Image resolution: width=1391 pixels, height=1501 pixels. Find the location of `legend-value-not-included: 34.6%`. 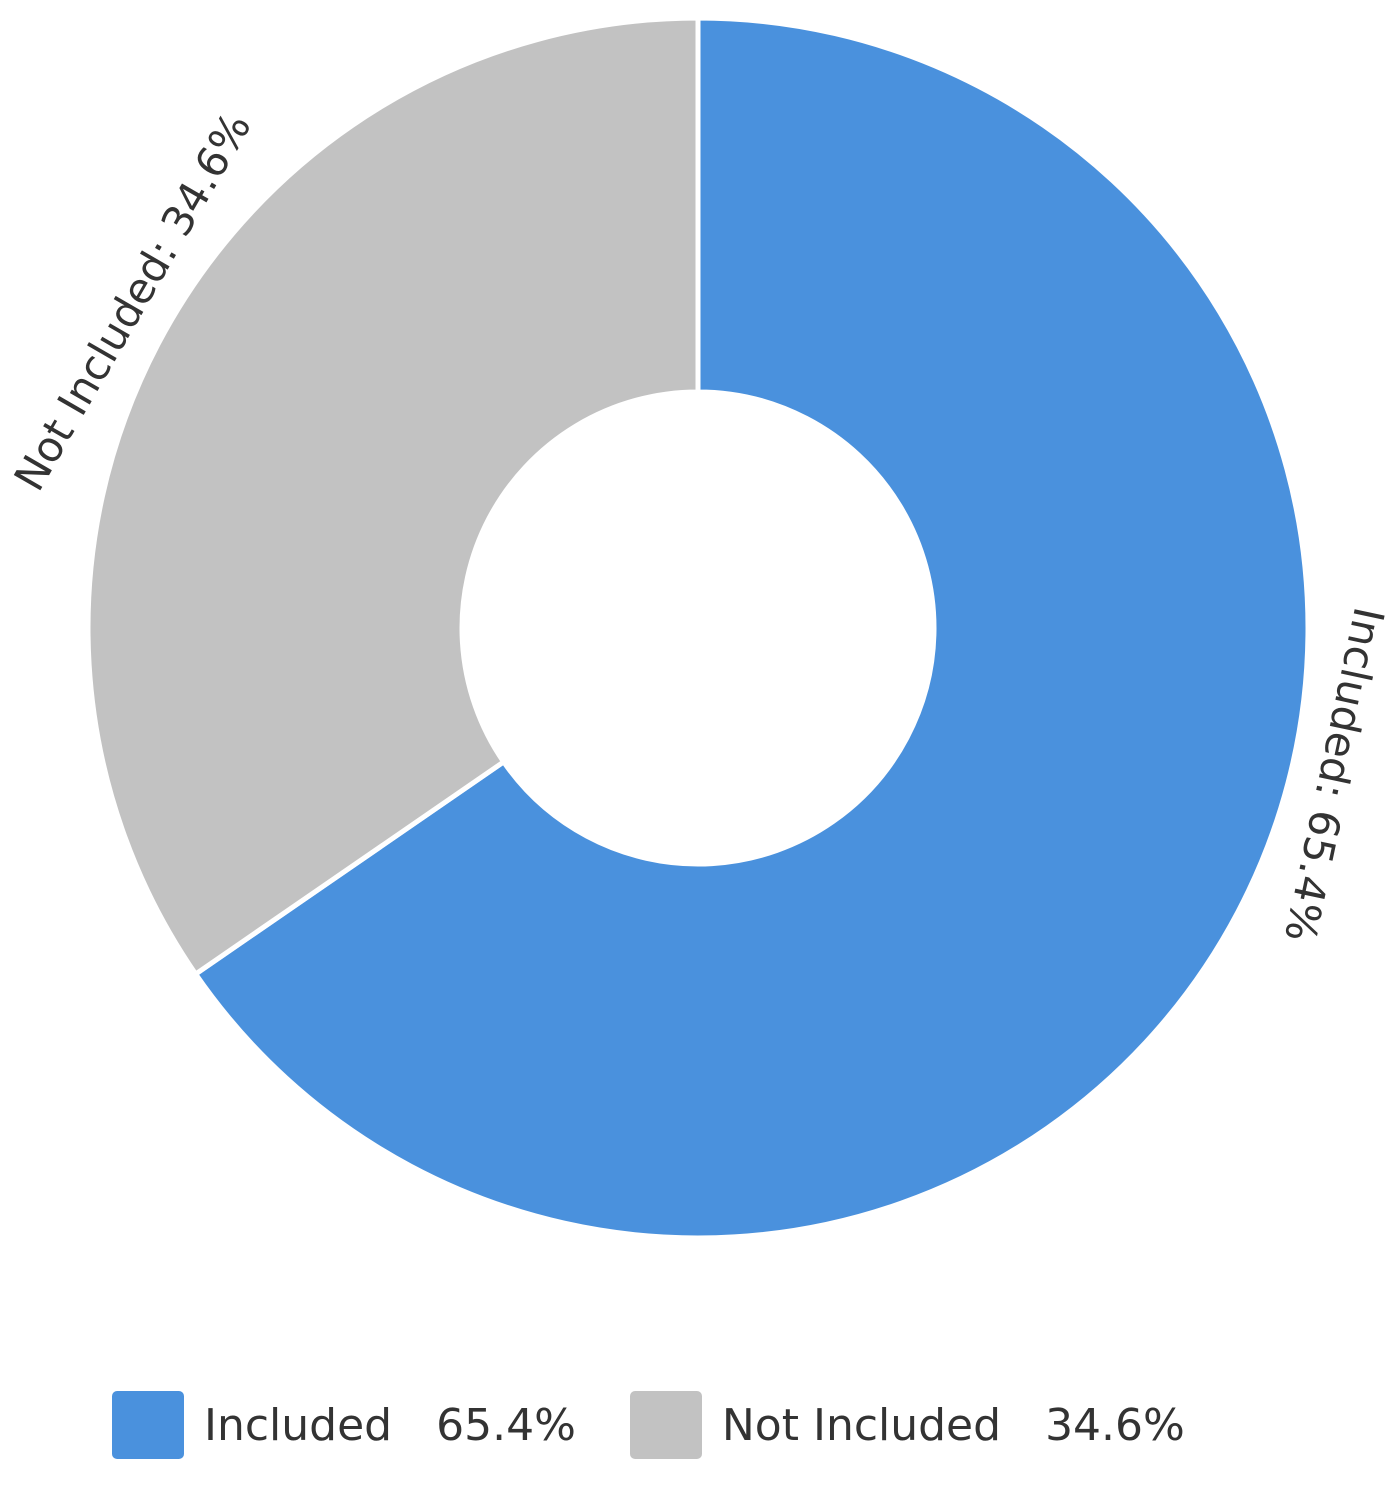

legend-value-not-included: 34.6% is located at coordinates (1115, 1425).